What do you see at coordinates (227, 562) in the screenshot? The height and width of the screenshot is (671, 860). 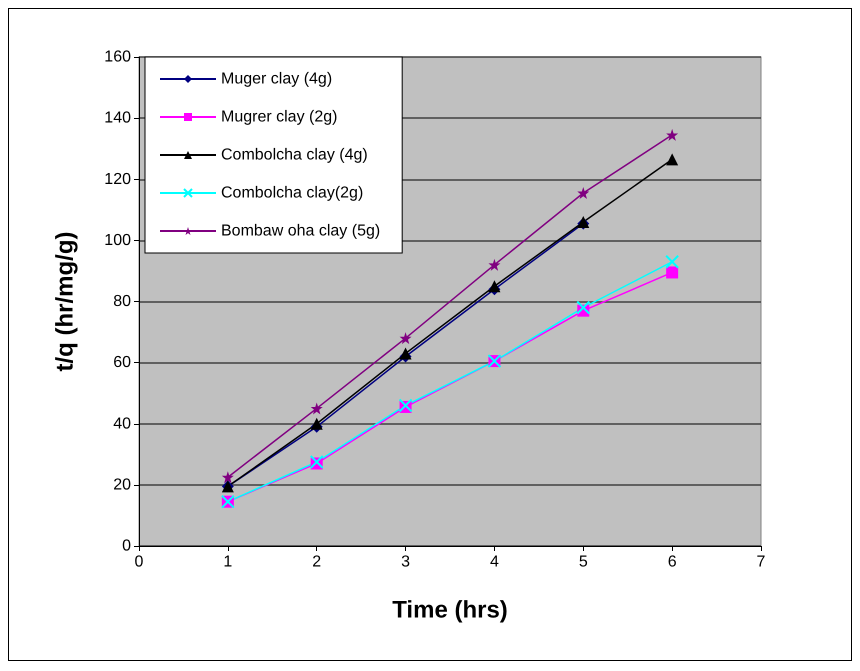 I see `x-tick-label: 1` at bounding box center [227, 562].